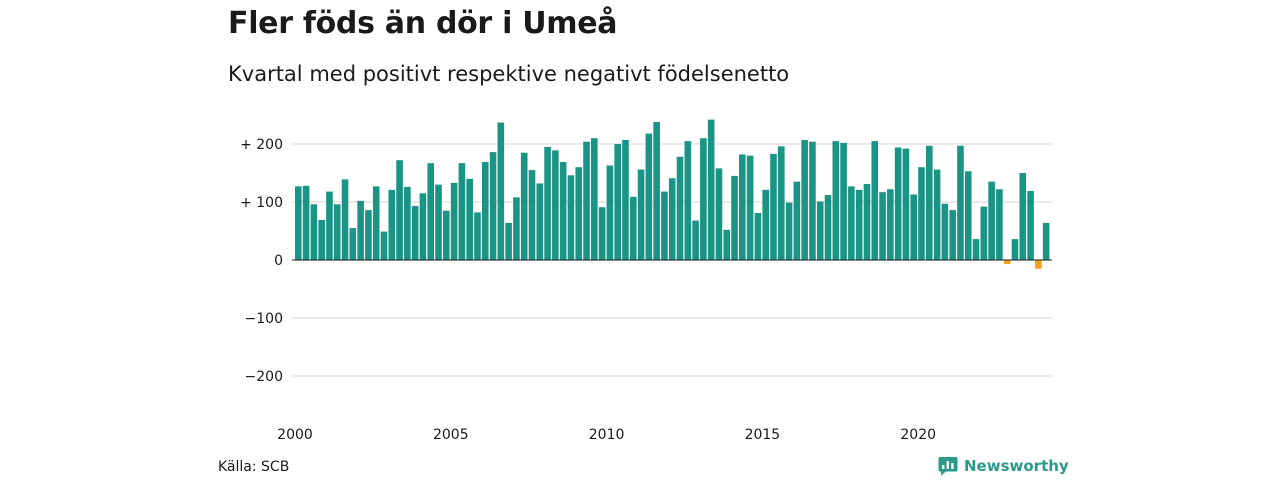 This screenshot has height=480, width=1280. I want to click on newsworthy-logo: Newsworthy, so click(1003, 466).